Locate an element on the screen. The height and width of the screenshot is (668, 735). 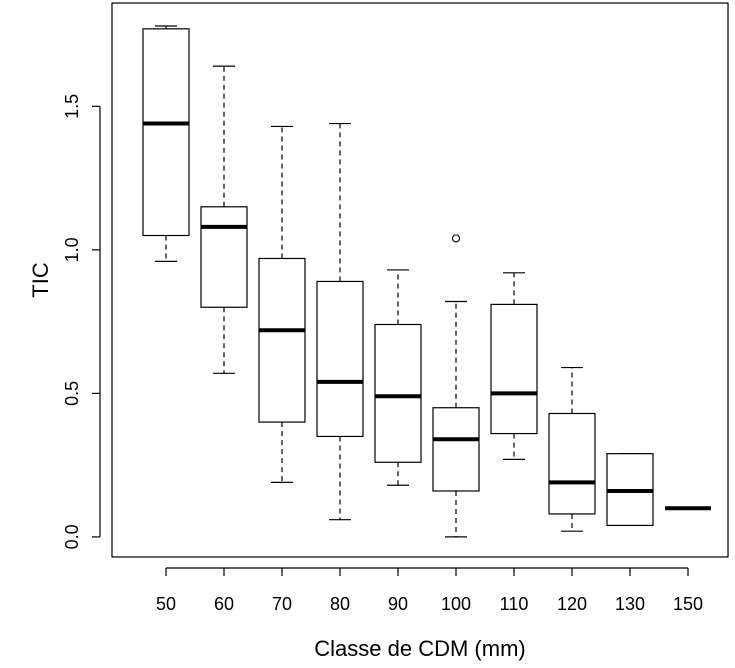
y-tick-label: 1.0 is located at coordinates (72, 249).